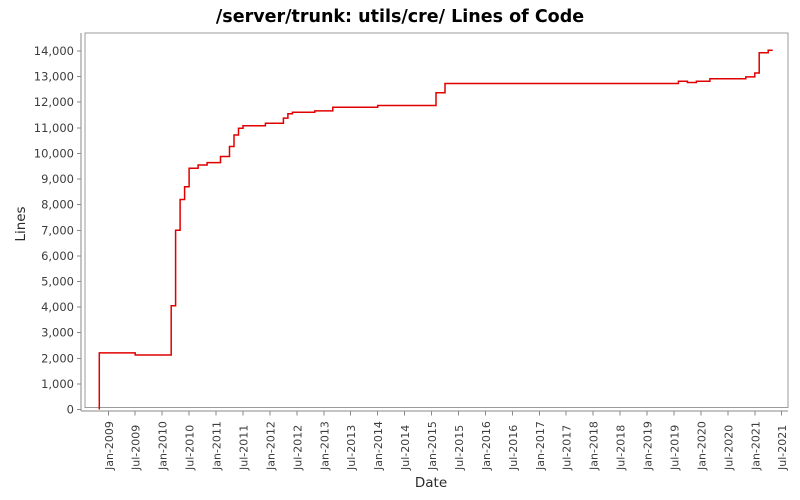 The image size is (800, 500). What do you see at coordinates (432, 446) in the screenshot?
I see `x-tick-label: Jan-2015` at bounding box center [432, 446].